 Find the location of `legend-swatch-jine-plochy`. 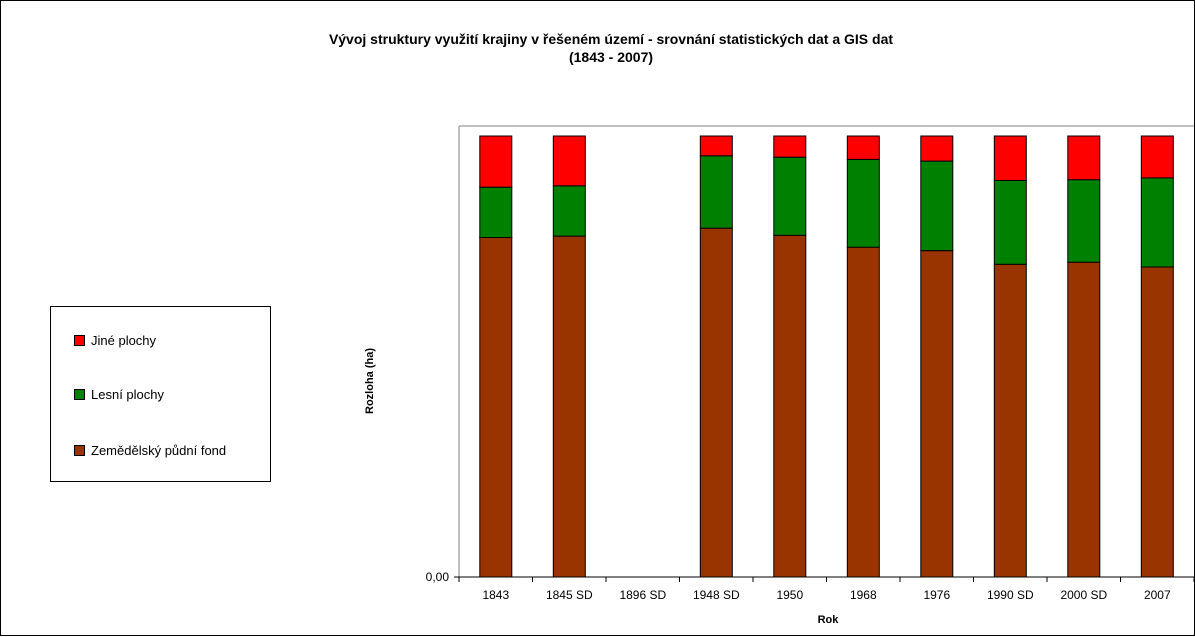

legend-swatch-jine-plochy is located at coordinates (79, 340).